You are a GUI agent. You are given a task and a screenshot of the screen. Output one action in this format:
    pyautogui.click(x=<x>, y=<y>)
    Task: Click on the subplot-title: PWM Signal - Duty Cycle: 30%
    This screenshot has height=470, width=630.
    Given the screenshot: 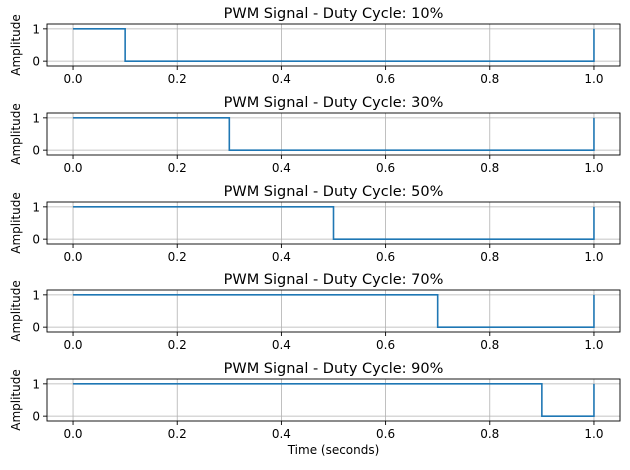 What is the action you would take?
    pyautogui.click(x=334, y=103)
    